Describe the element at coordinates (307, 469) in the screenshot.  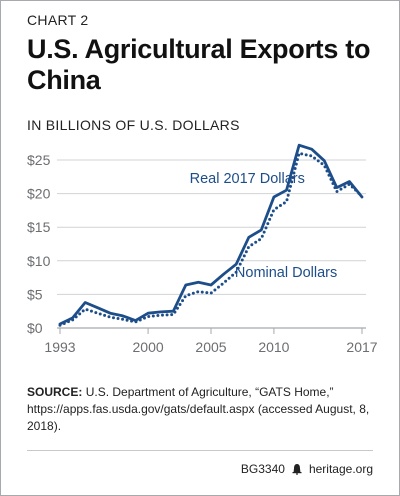
I see `footer: BG3340 heritage.org` at that location.